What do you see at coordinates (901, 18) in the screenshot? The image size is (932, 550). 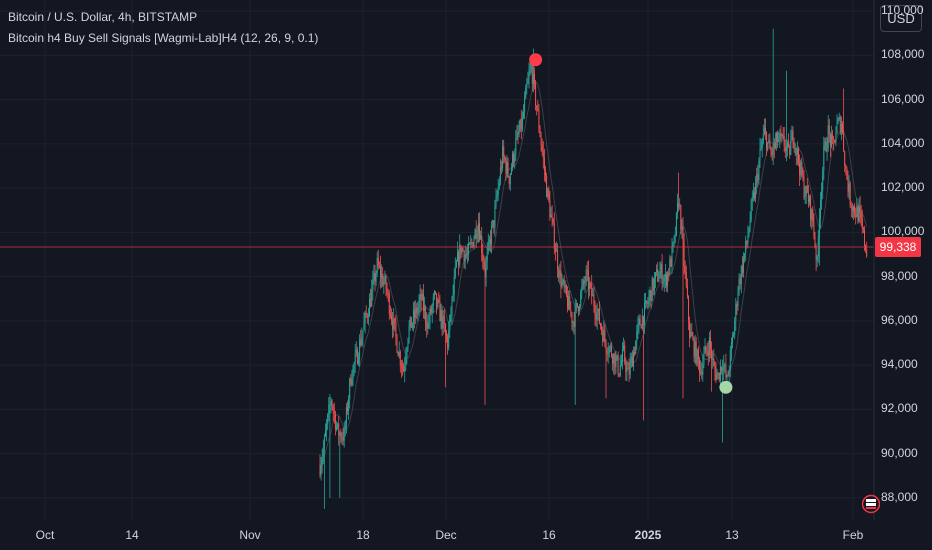 I see `currency-button: USD` at bounding box center [901, 18].